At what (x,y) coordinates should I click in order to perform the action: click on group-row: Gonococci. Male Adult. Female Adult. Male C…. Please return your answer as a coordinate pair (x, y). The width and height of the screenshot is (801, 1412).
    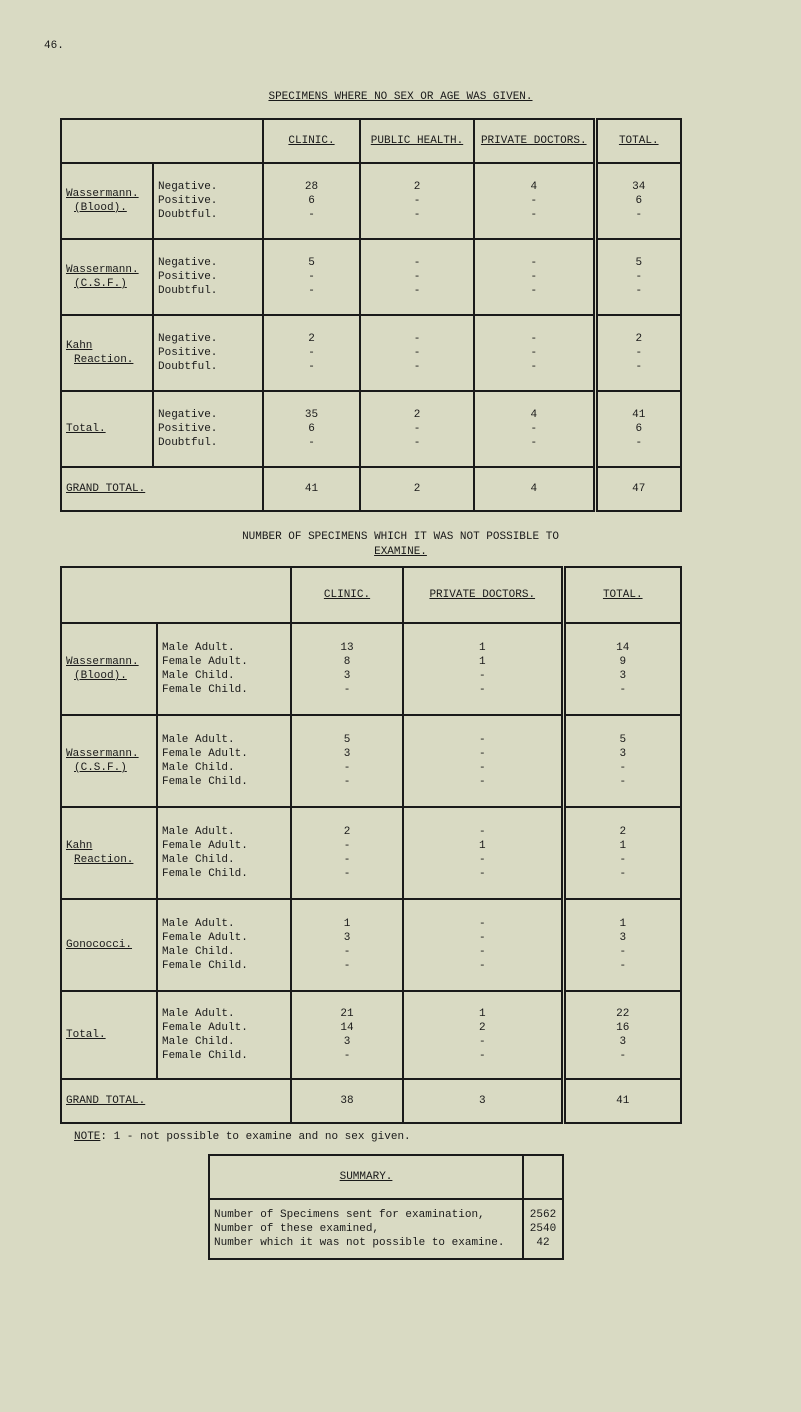
    Looking at the image, I should click on (371, 945).